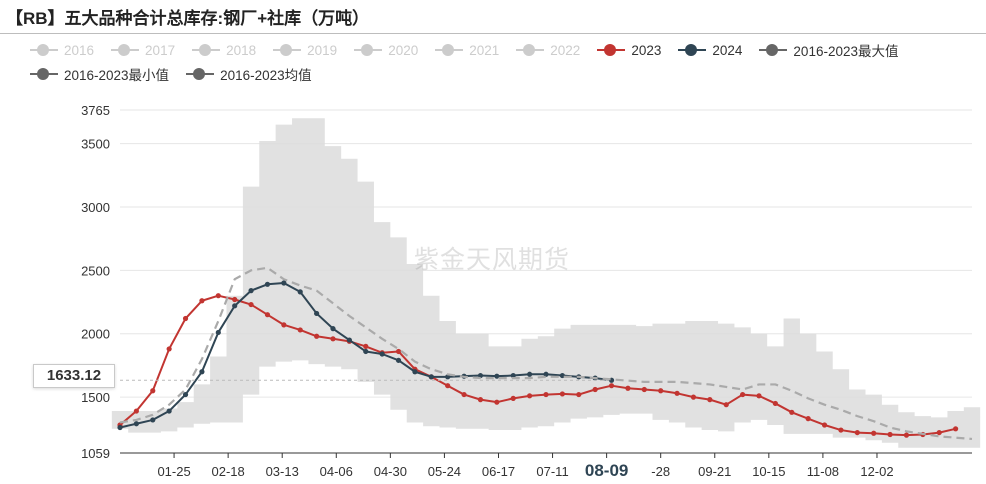 The width and height of the screenshot is (986, 484). I want to click on legend-2024-icon, so click(692, 50).